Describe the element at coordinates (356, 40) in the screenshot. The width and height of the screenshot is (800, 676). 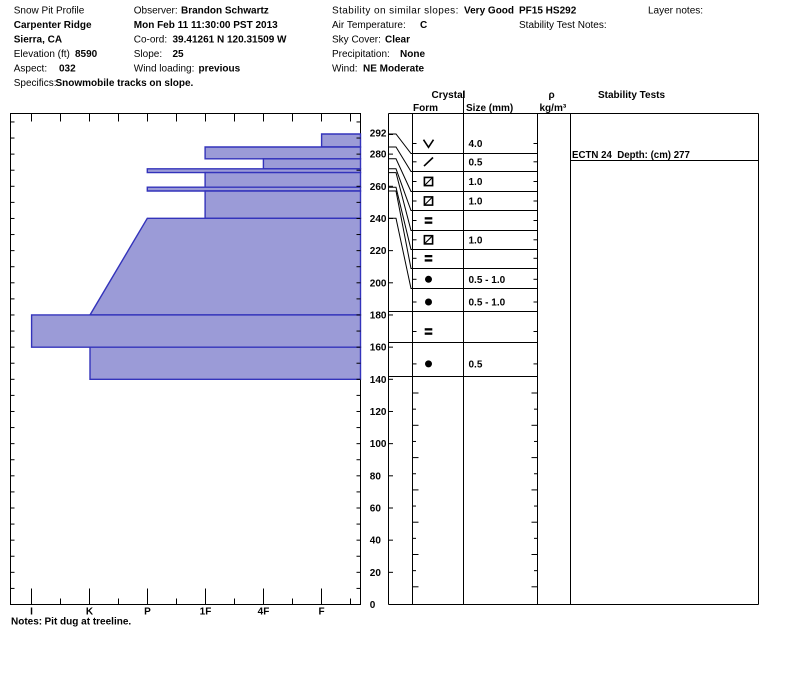
I see `svg-text: Sky Cover:` at that location.